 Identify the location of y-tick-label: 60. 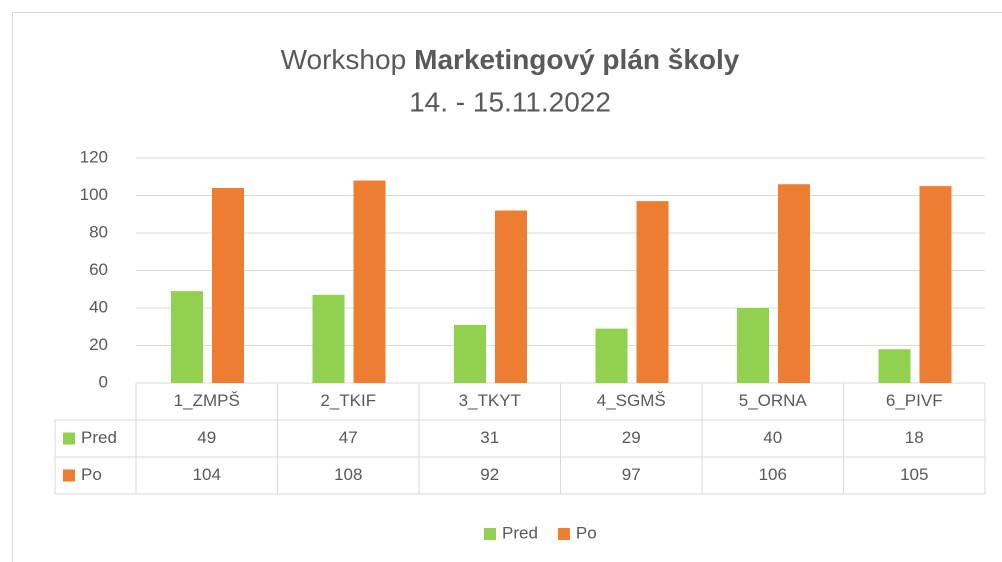
(98, 269).